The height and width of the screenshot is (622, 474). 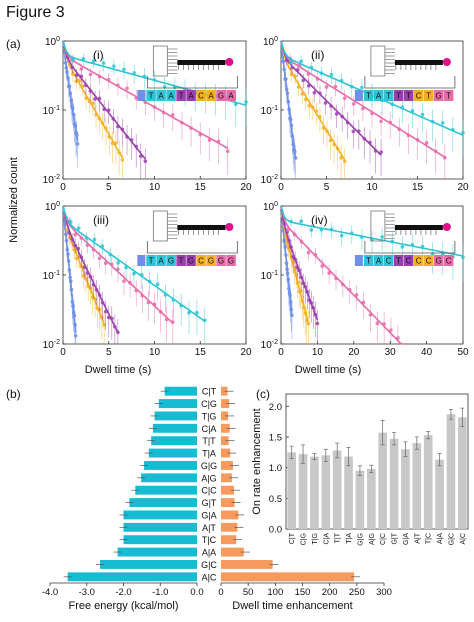 What do you see at coordinates (51, 276) in the screenshot?
I see `y-tick-label: 10⁻¹` at bounding box center [51, 276].